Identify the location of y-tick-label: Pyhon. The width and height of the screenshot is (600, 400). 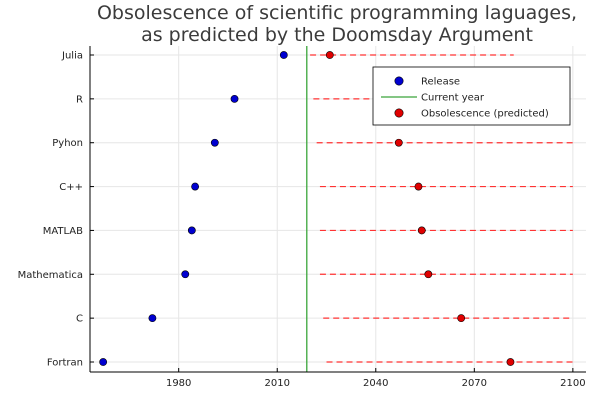
(67, 143).